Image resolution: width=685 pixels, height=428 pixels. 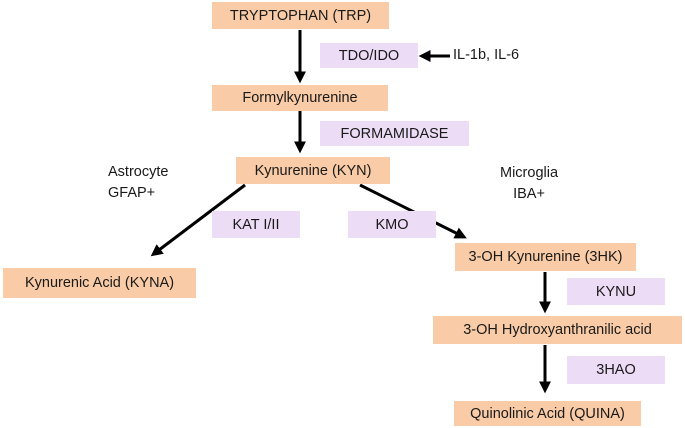 I want to click on enzyme-kynu: KYNU, so click(x=616, y=291).